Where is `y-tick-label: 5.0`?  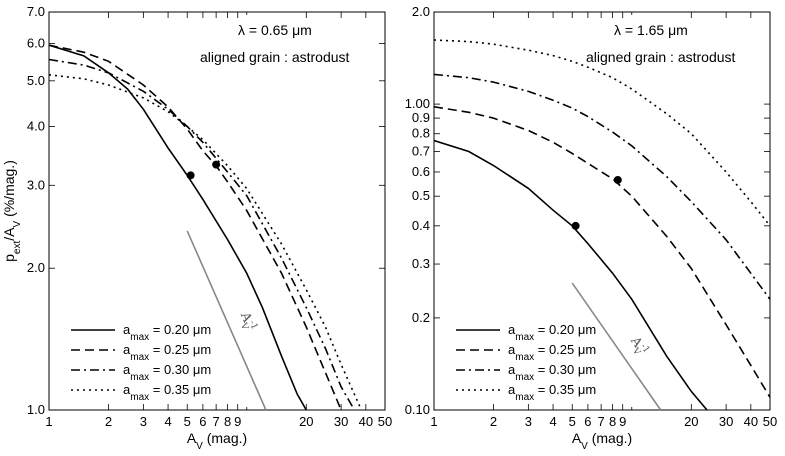
y-tick-label: 5.0 is located at coordinates (36, 80).